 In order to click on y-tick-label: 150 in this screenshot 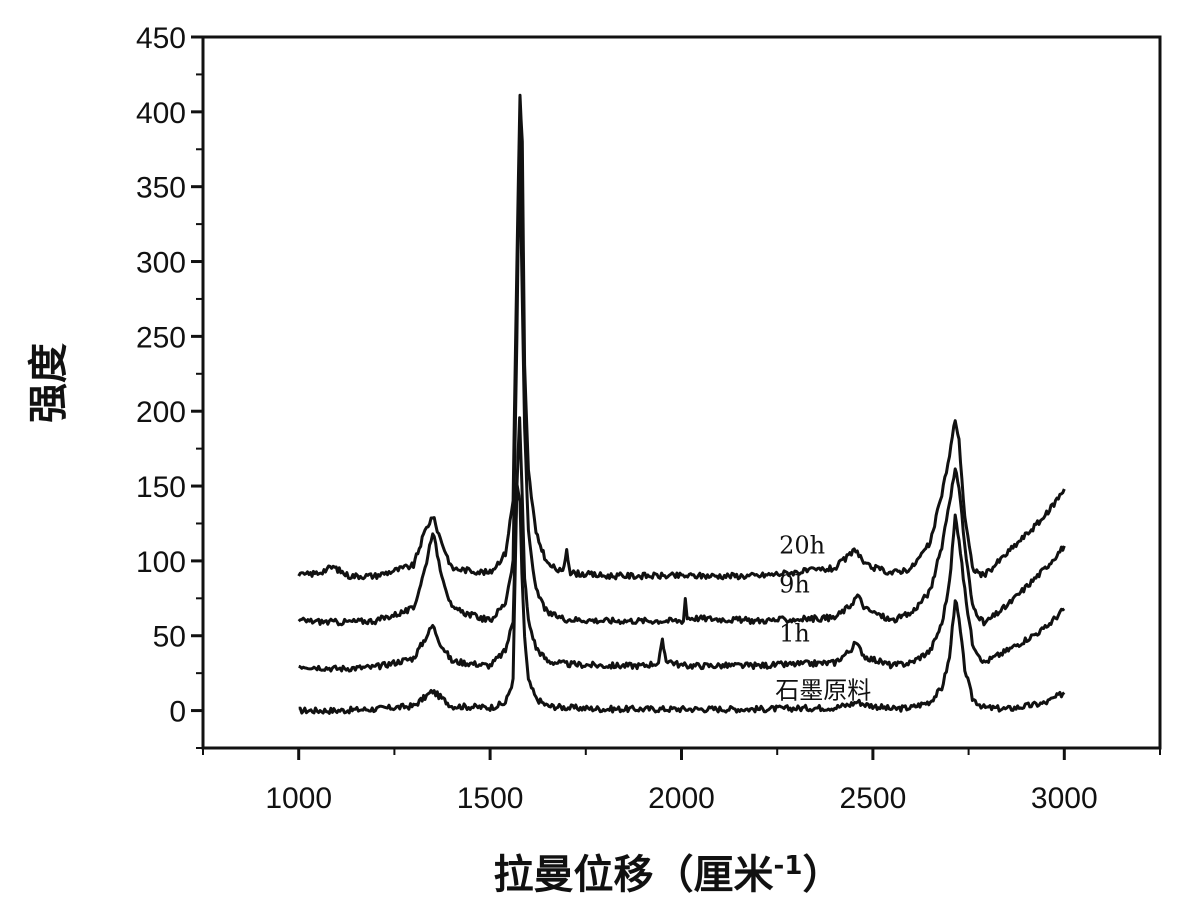, I will do `click(161, 487)`.